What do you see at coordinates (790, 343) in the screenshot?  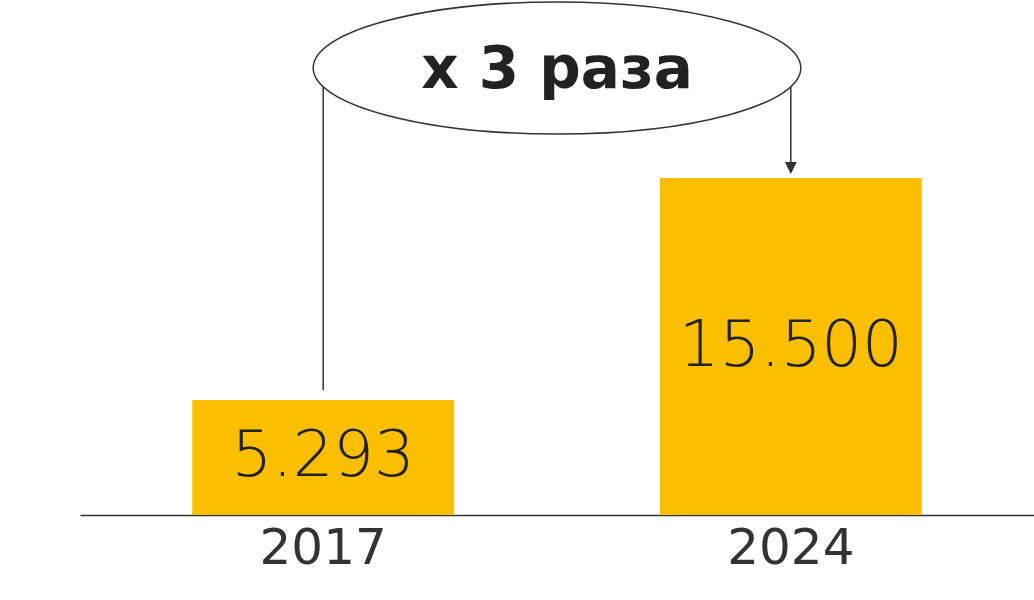 I see `data-label: 15.500` at bounding box center [790, 343].